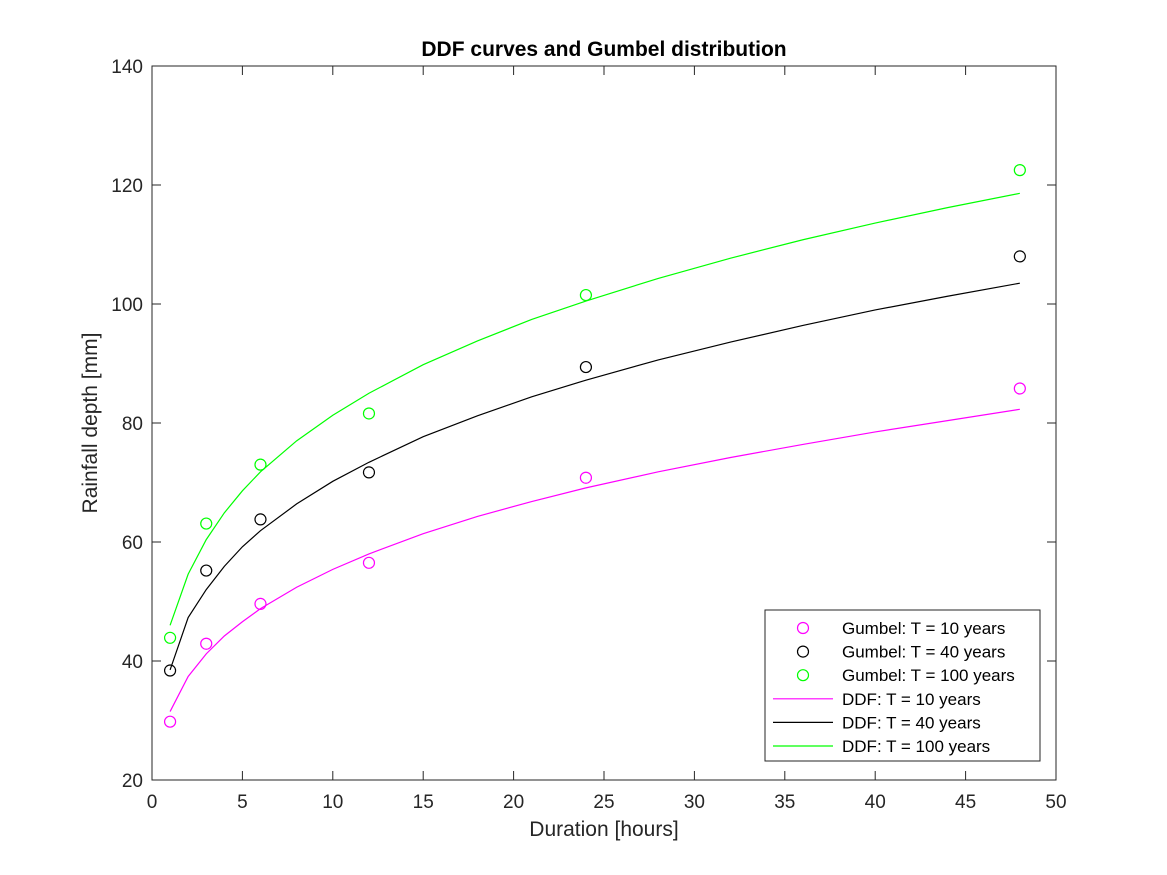 This screenshot has height=875, width=1167. What do you see at coordinates (916, 746) in the screenshot?
I see `legend-label: DDF: T = 100 years` at bounding box center [916, 746].